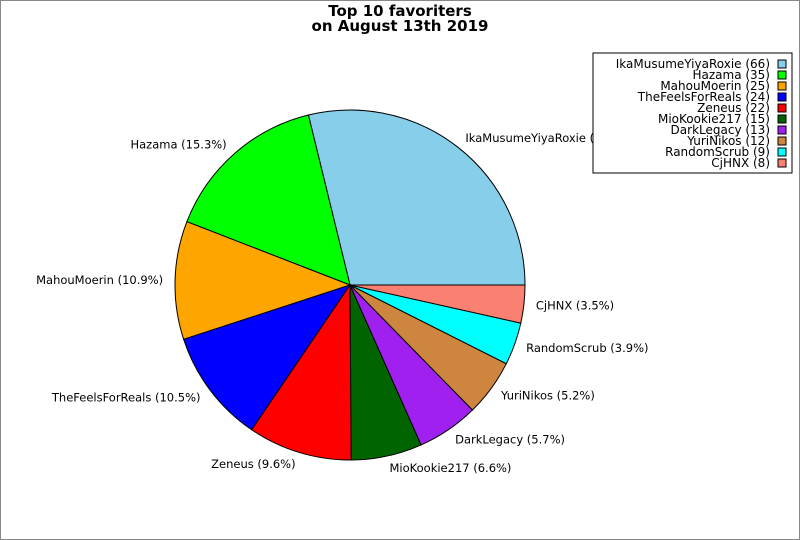 The height and width of the screenshot is (540, 800). Describe the element at coordinates (437, 304) in the screenshot. I see `pie-slice-cjhnx` at that location.